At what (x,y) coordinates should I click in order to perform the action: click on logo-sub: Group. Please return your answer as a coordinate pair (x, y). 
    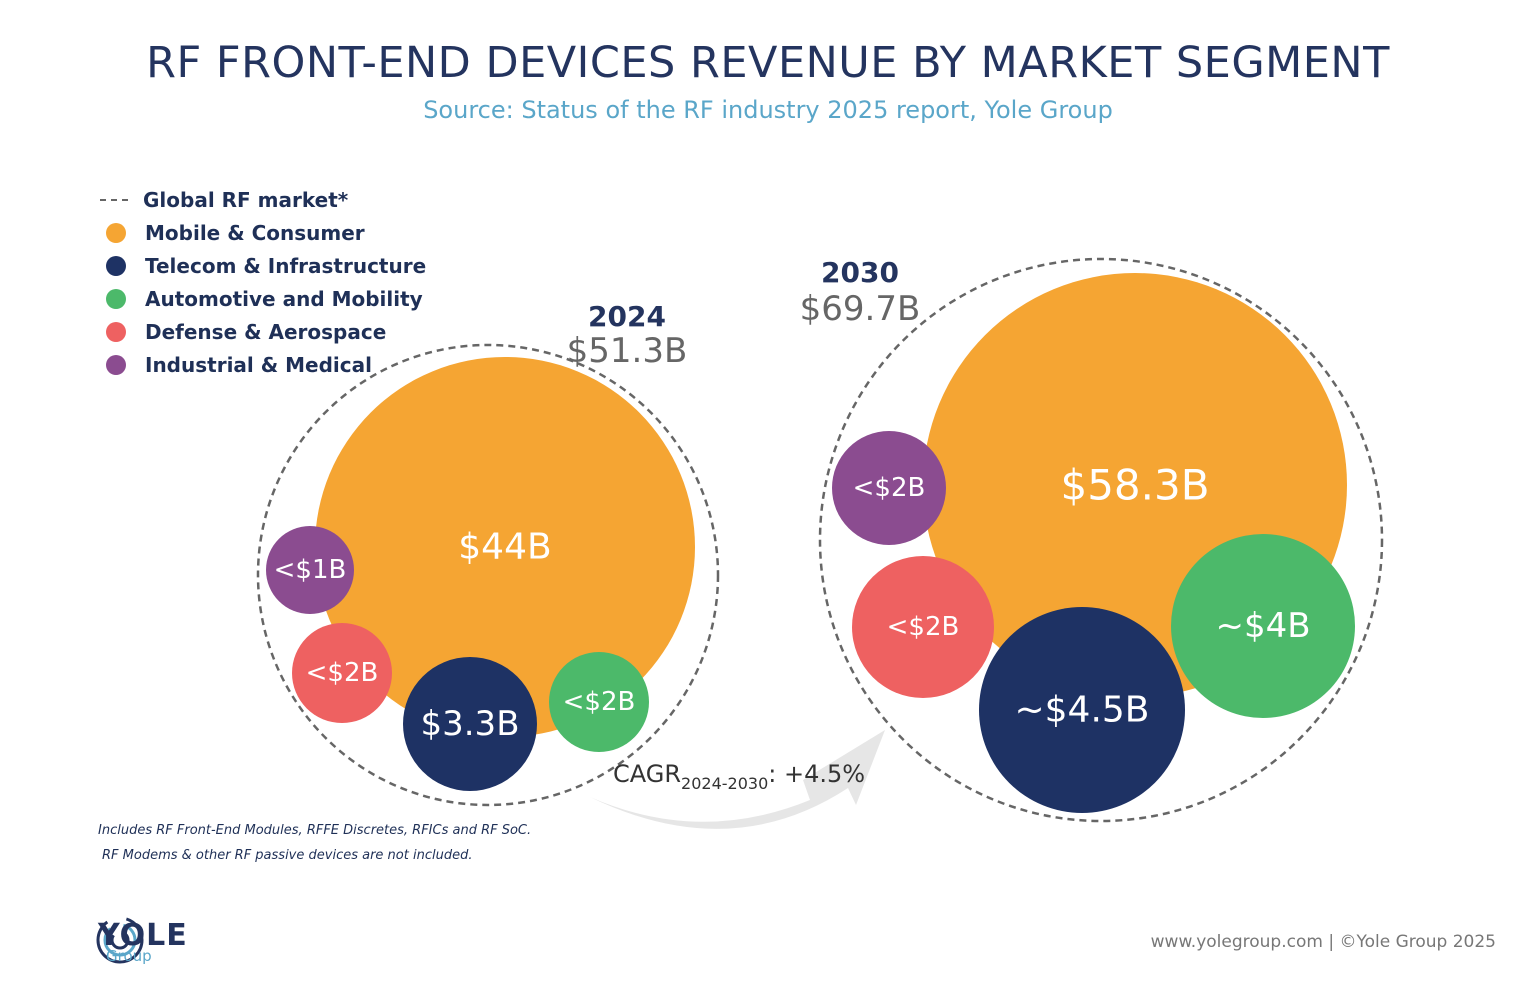
    Looking at the image, I should click on (129, 956).